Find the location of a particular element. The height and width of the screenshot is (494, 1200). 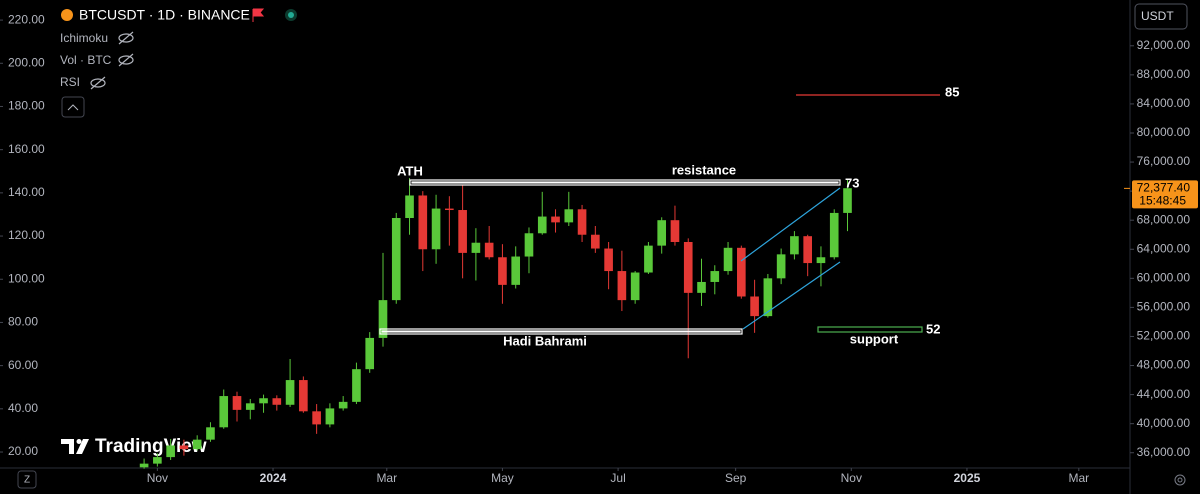

last-price-box is located at coordinates (1165, 194).